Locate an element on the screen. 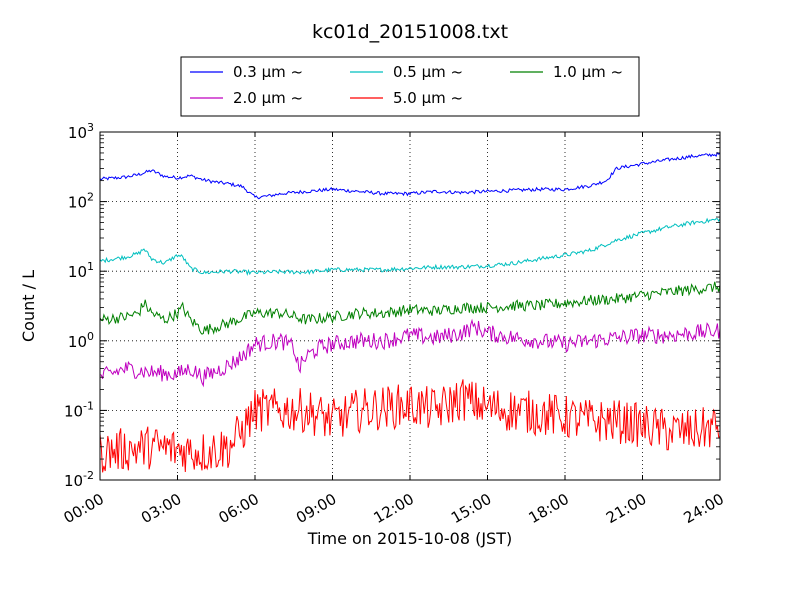 This screenshot has width=800, height=604. y-tick-label: 10⁻¹ is located at coordinates (79, 409).